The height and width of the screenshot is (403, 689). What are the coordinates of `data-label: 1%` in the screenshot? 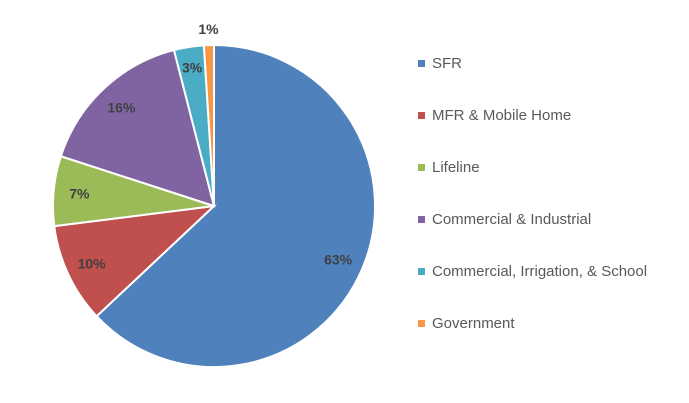 It's located at (208, 29).